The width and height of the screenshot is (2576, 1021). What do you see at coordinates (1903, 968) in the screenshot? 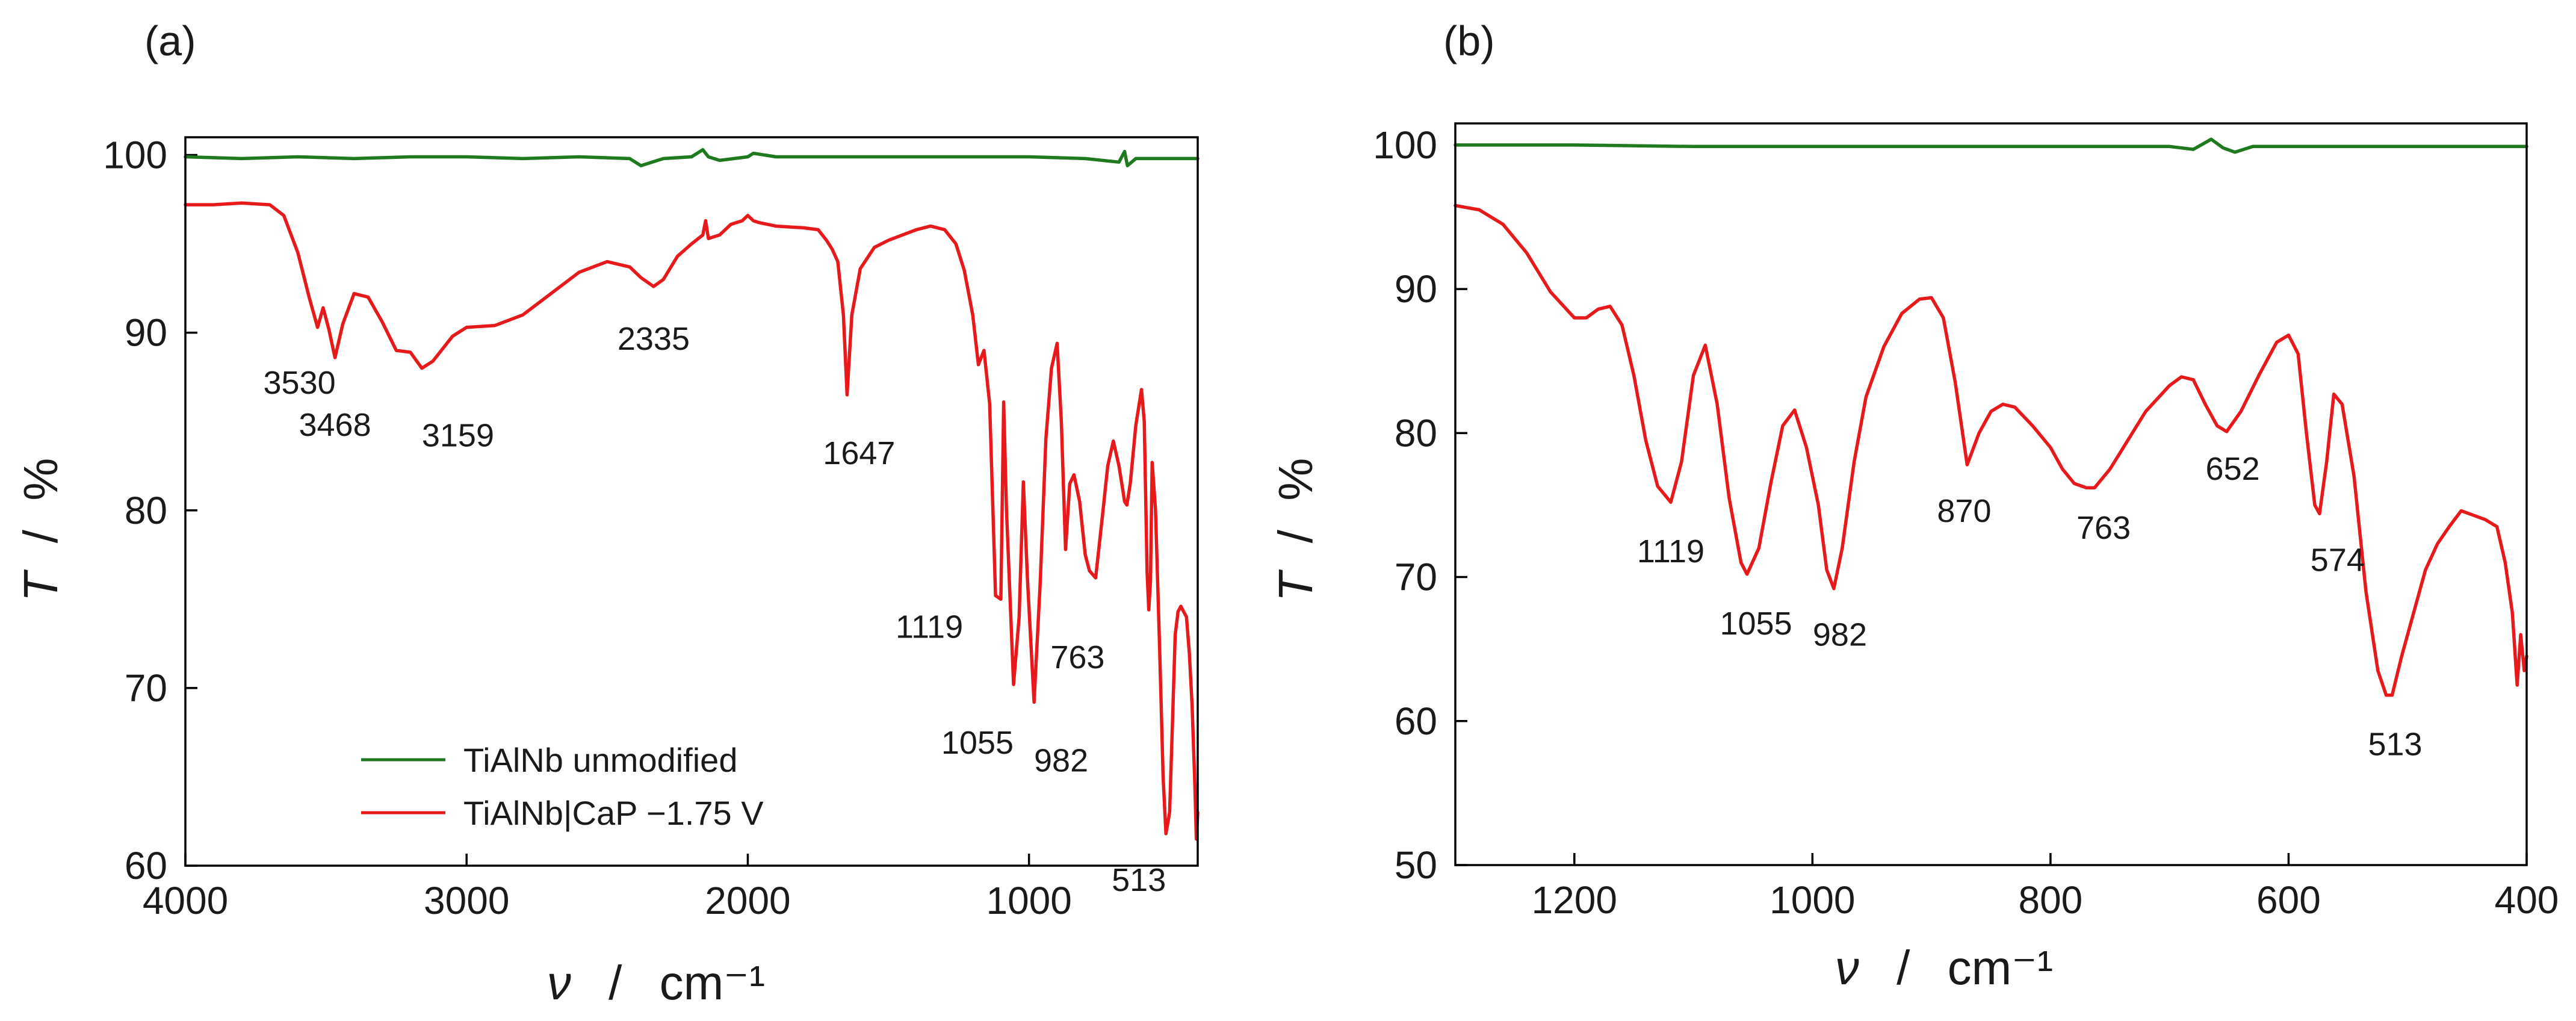
I see `panel-b-xlabel-sep: /` at bounding box center [1903, 968].